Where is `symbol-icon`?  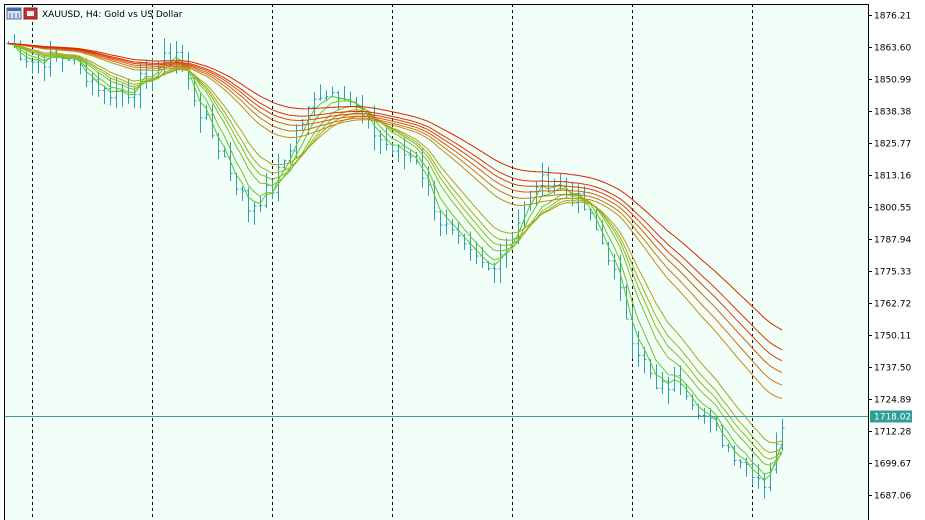
symbol-icon is located at coordinates (30, 13).